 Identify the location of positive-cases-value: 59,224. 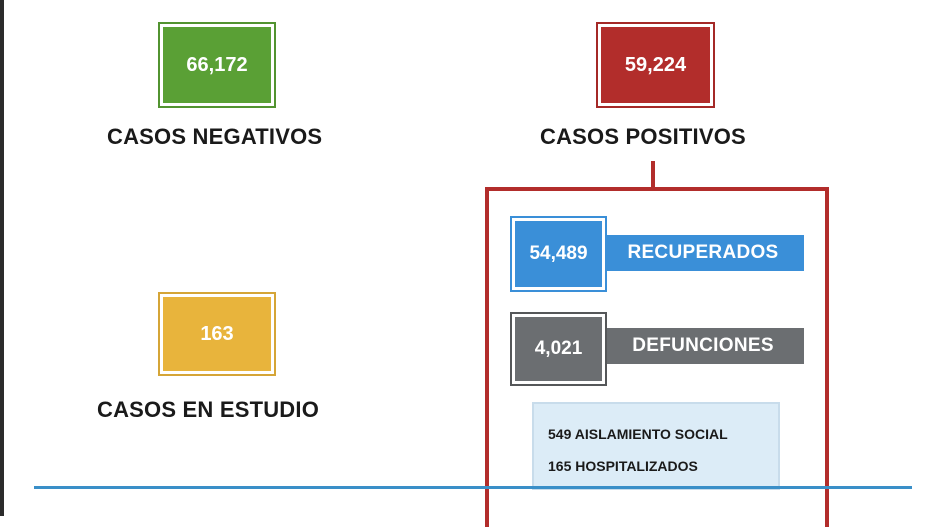
(655, 65).